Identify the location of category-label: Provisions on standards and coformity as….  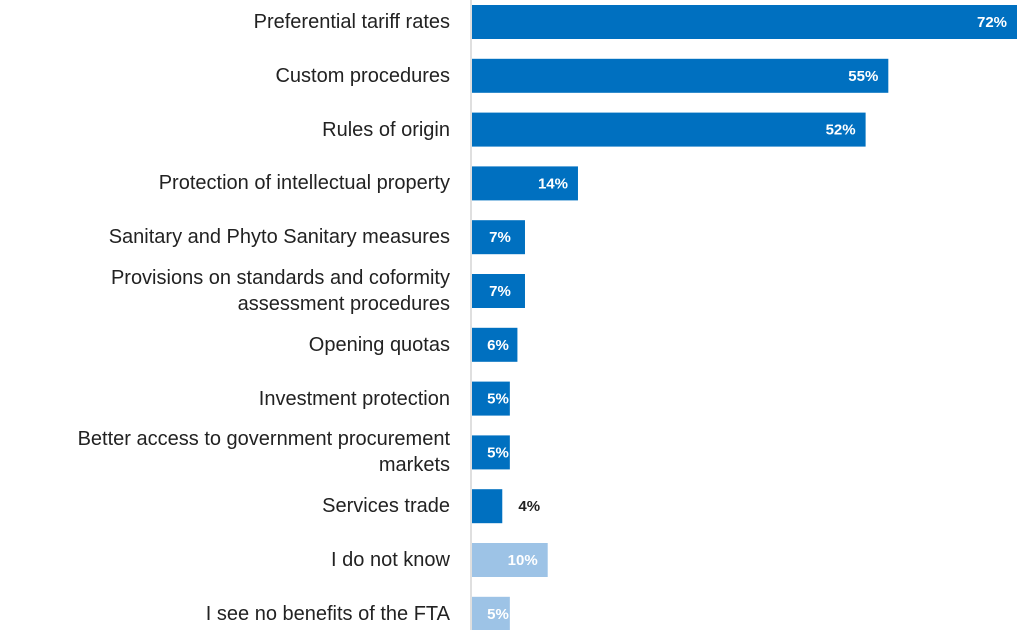
(280, 291).